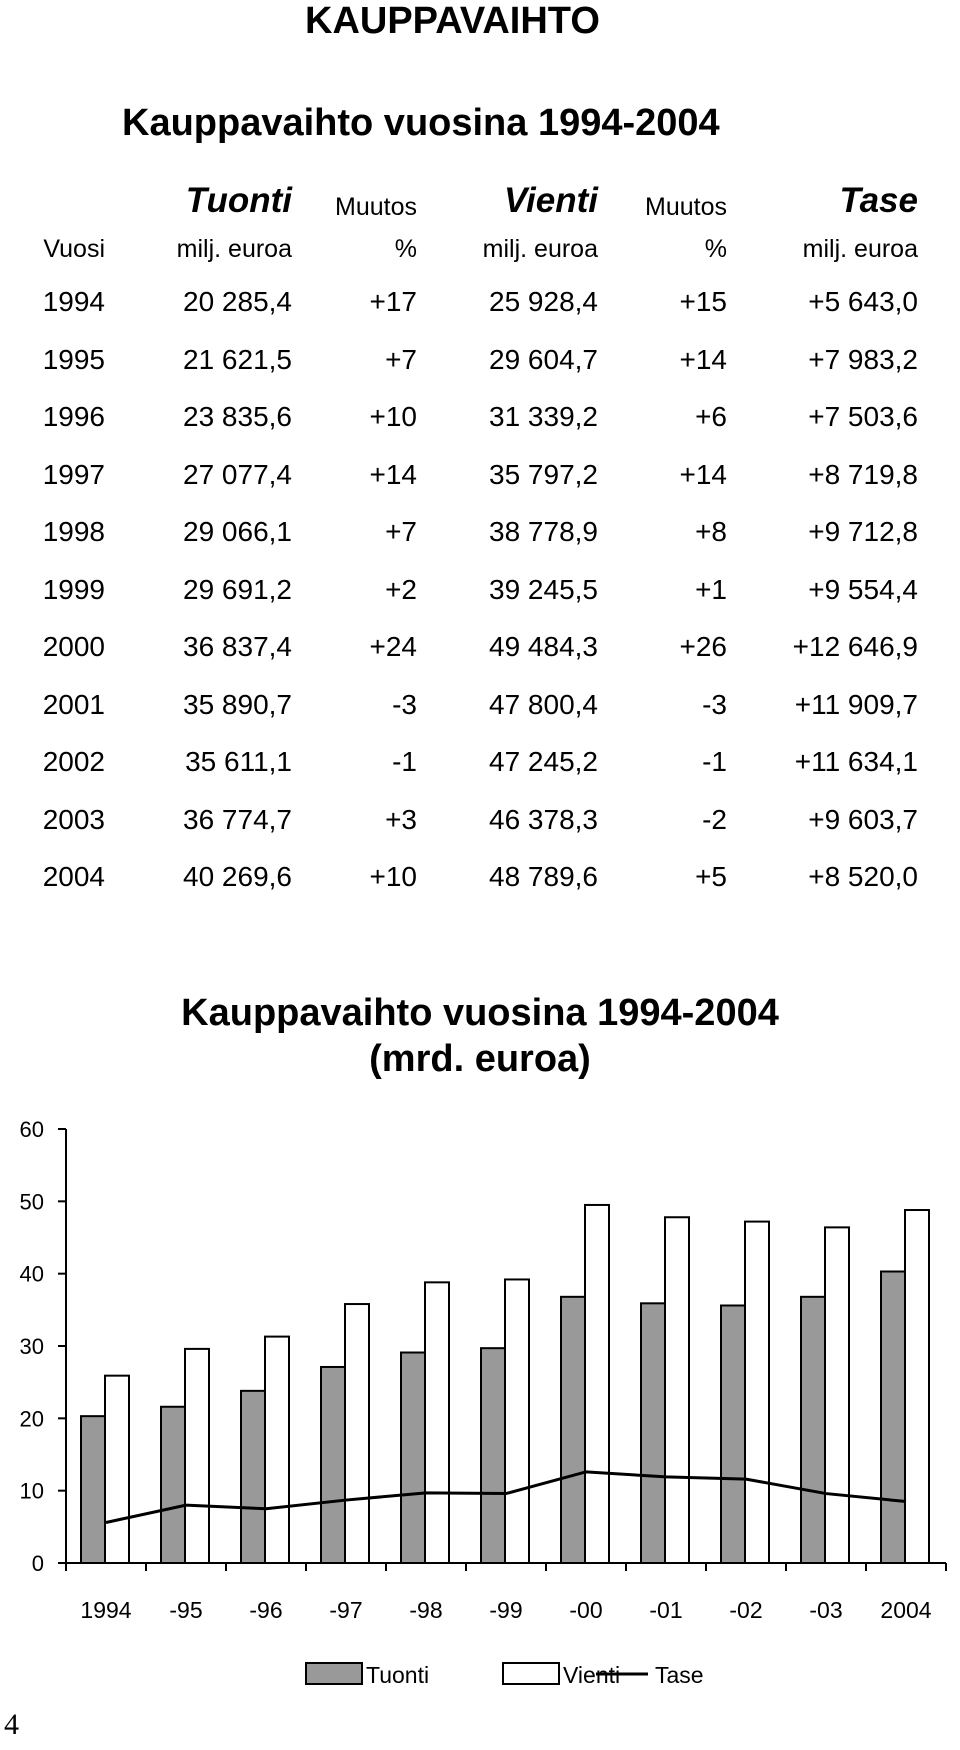 The height and width of the screenshot is (1750, 960). I want to click on table-cell-r10-c3: 48 789,6, so click(543, 876).